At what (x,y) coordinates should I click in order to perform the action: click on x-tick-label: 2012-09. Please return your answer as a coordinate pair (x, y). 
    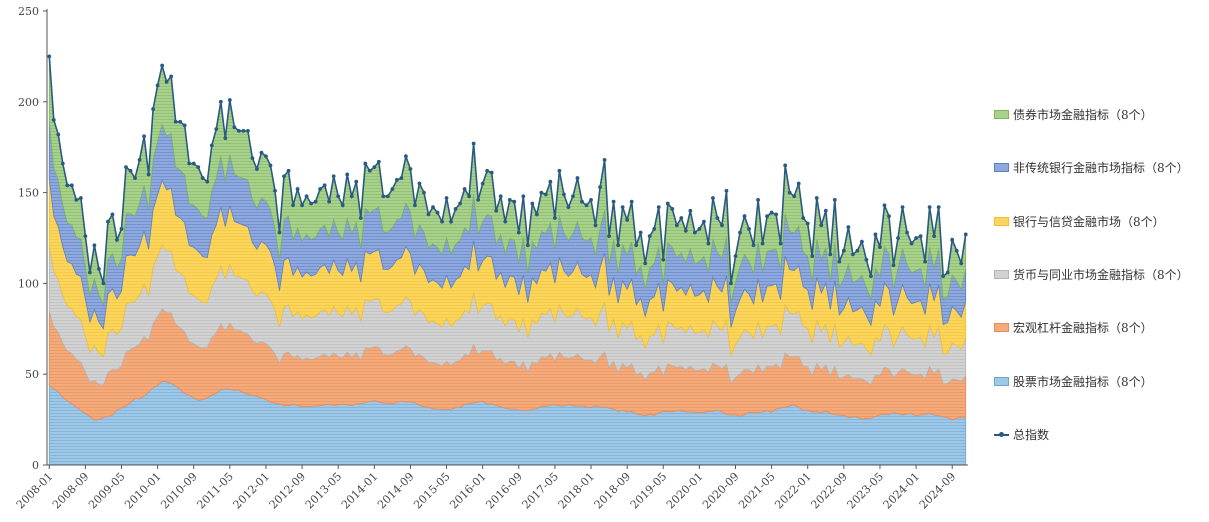
    Looking at the image, I should click on (288, 491).